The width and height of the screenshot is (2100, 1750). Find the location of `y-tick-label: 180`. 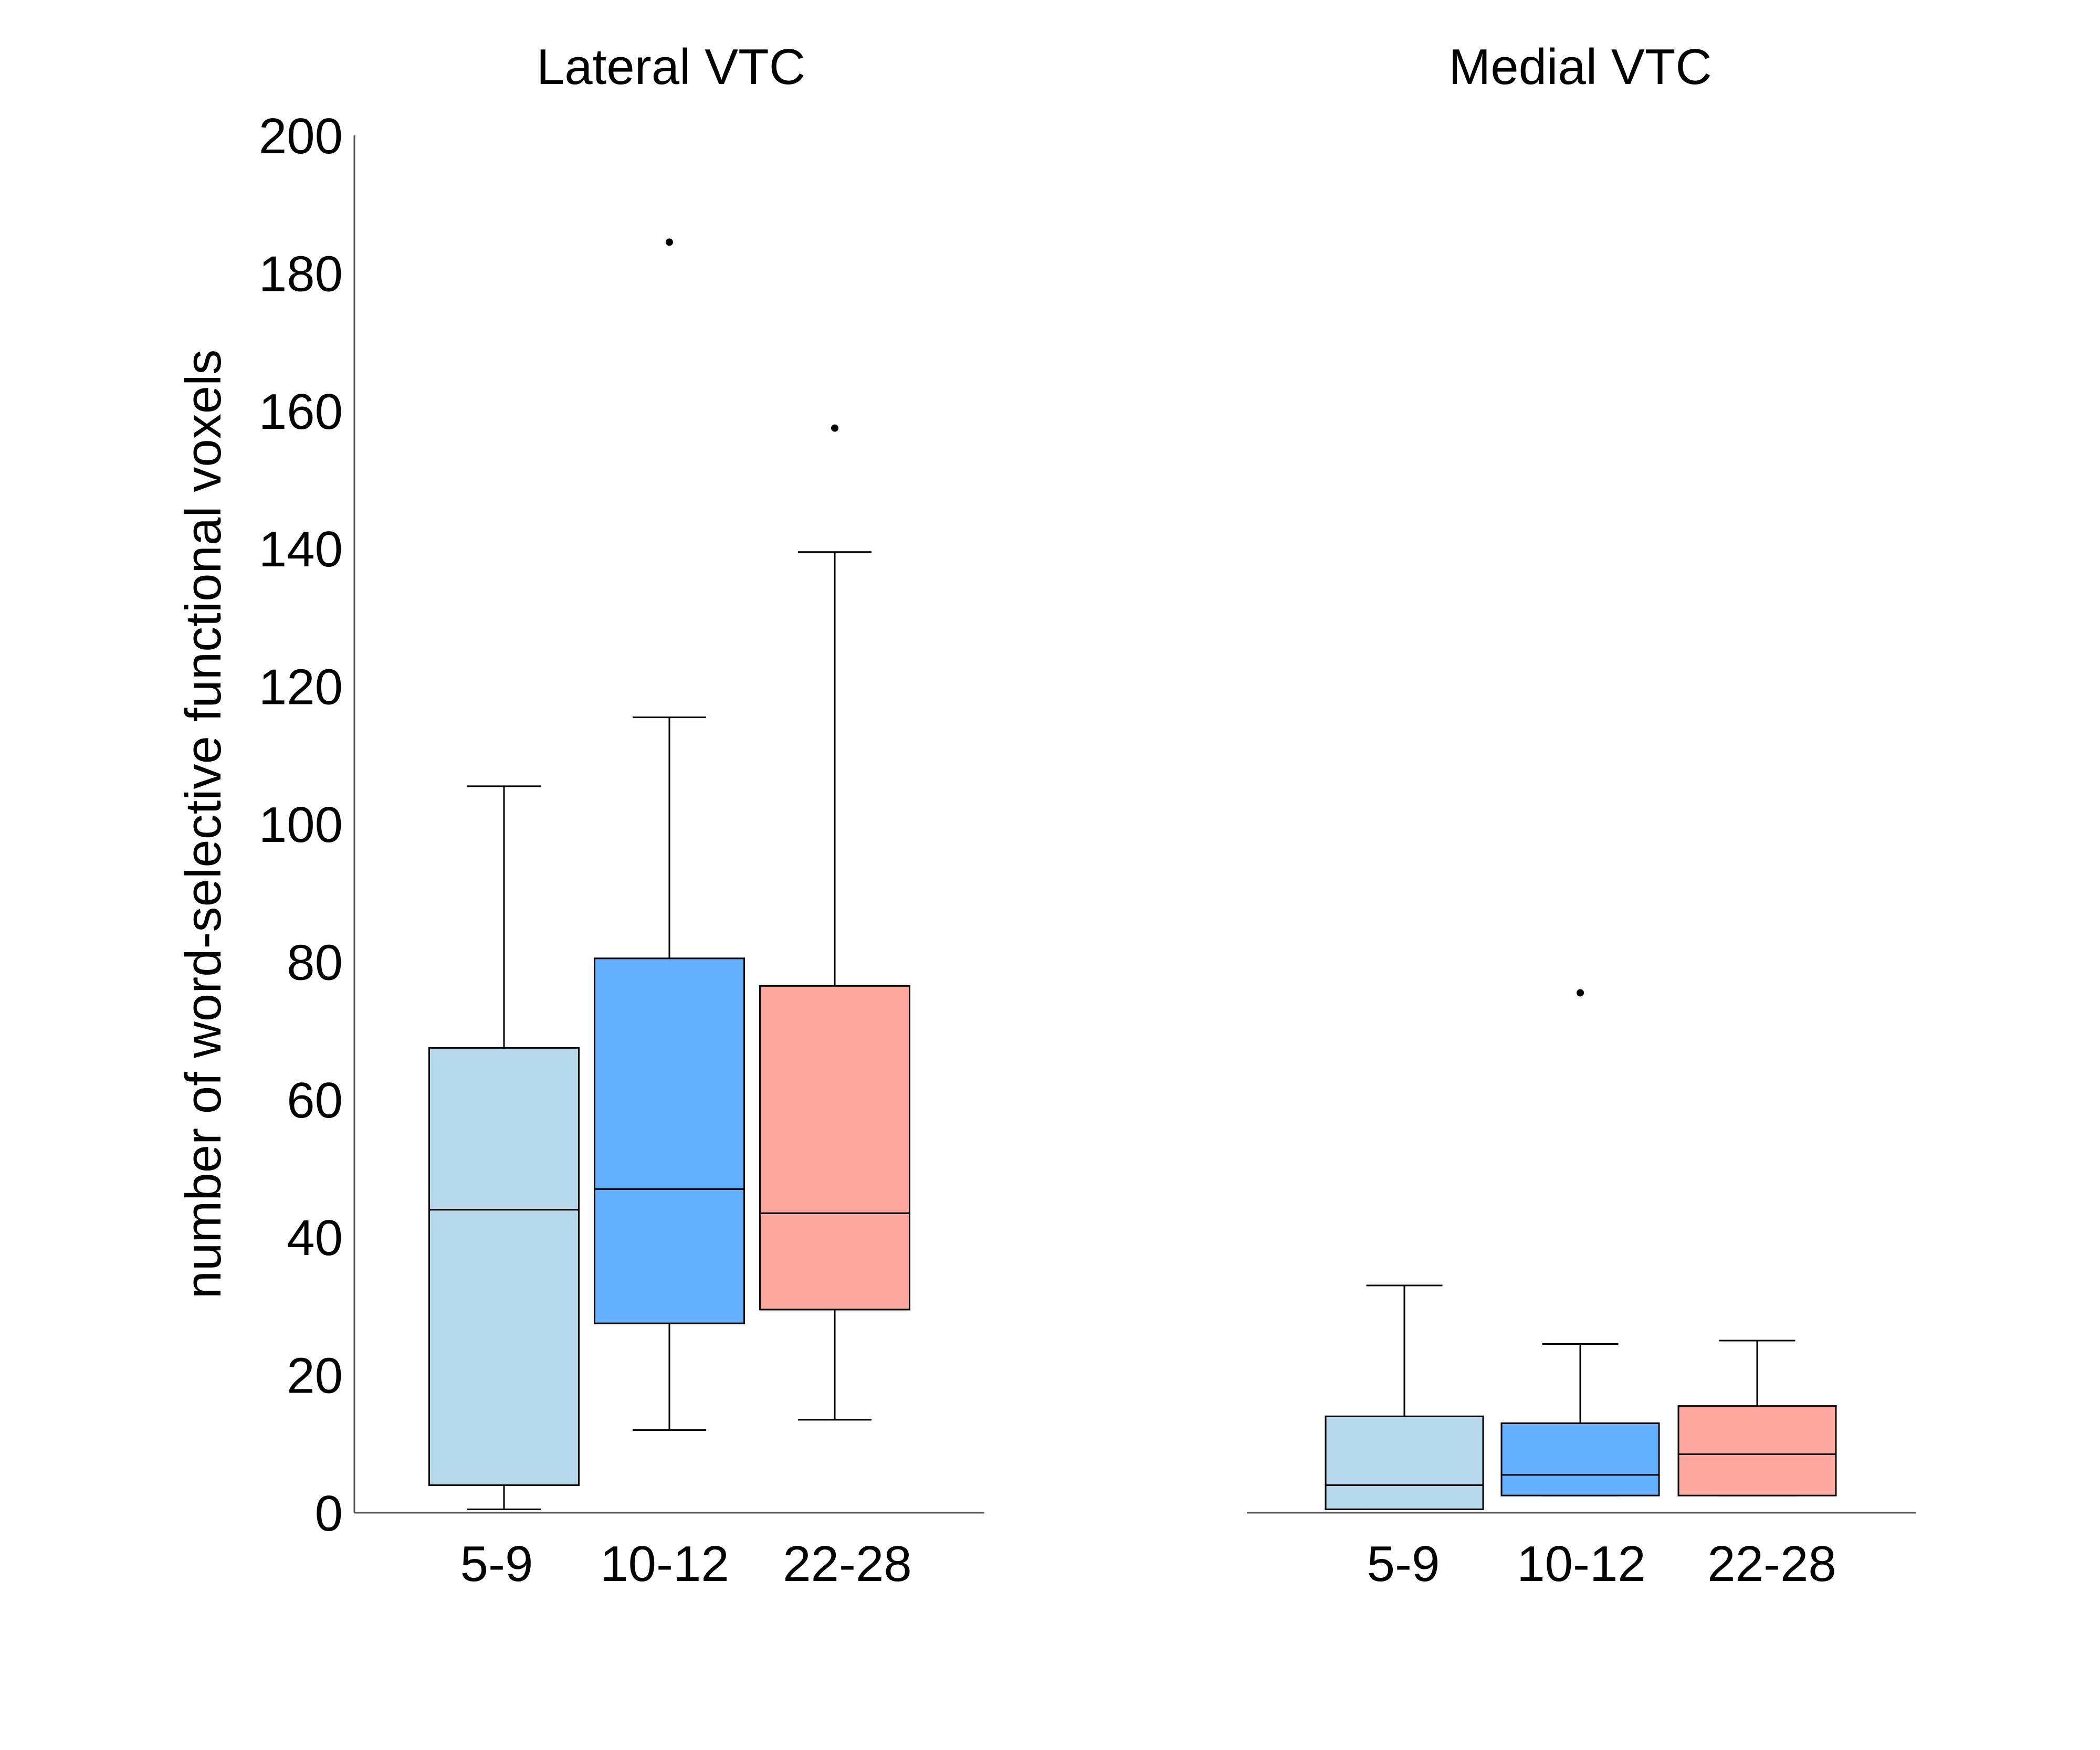

y-tick-label: 180 is located at coordinates (301, 274).